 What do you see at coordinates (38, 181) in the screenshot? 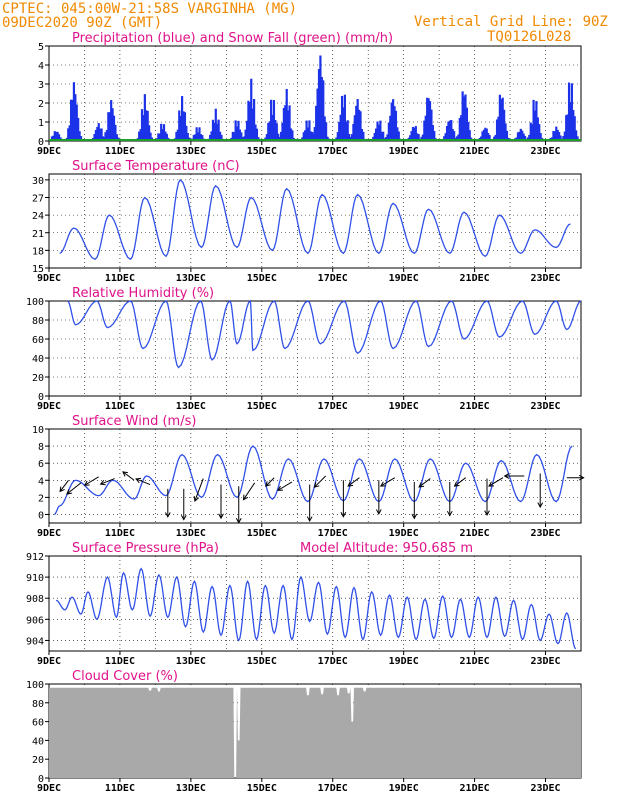
I see `y-tick-label: 30` at bounding box center [38, 181].